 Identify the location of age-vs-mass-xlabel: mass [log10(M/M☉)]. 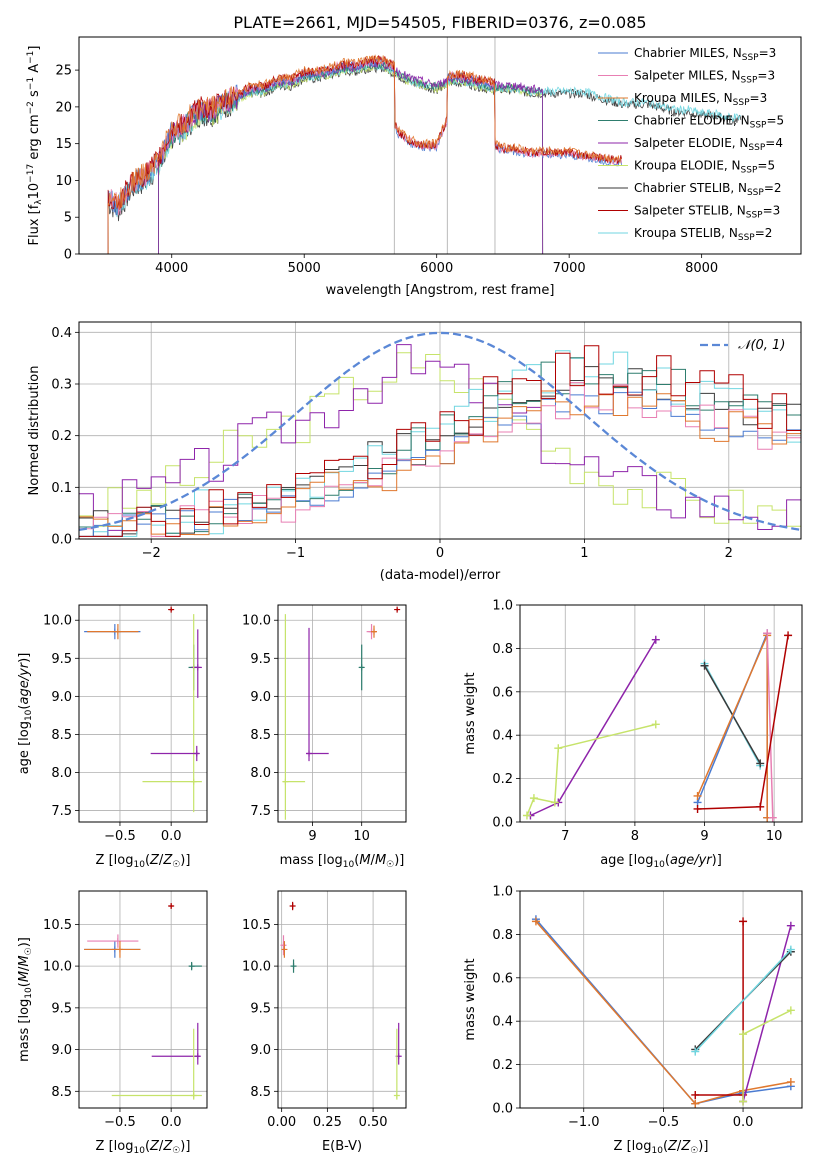
(342, 861).